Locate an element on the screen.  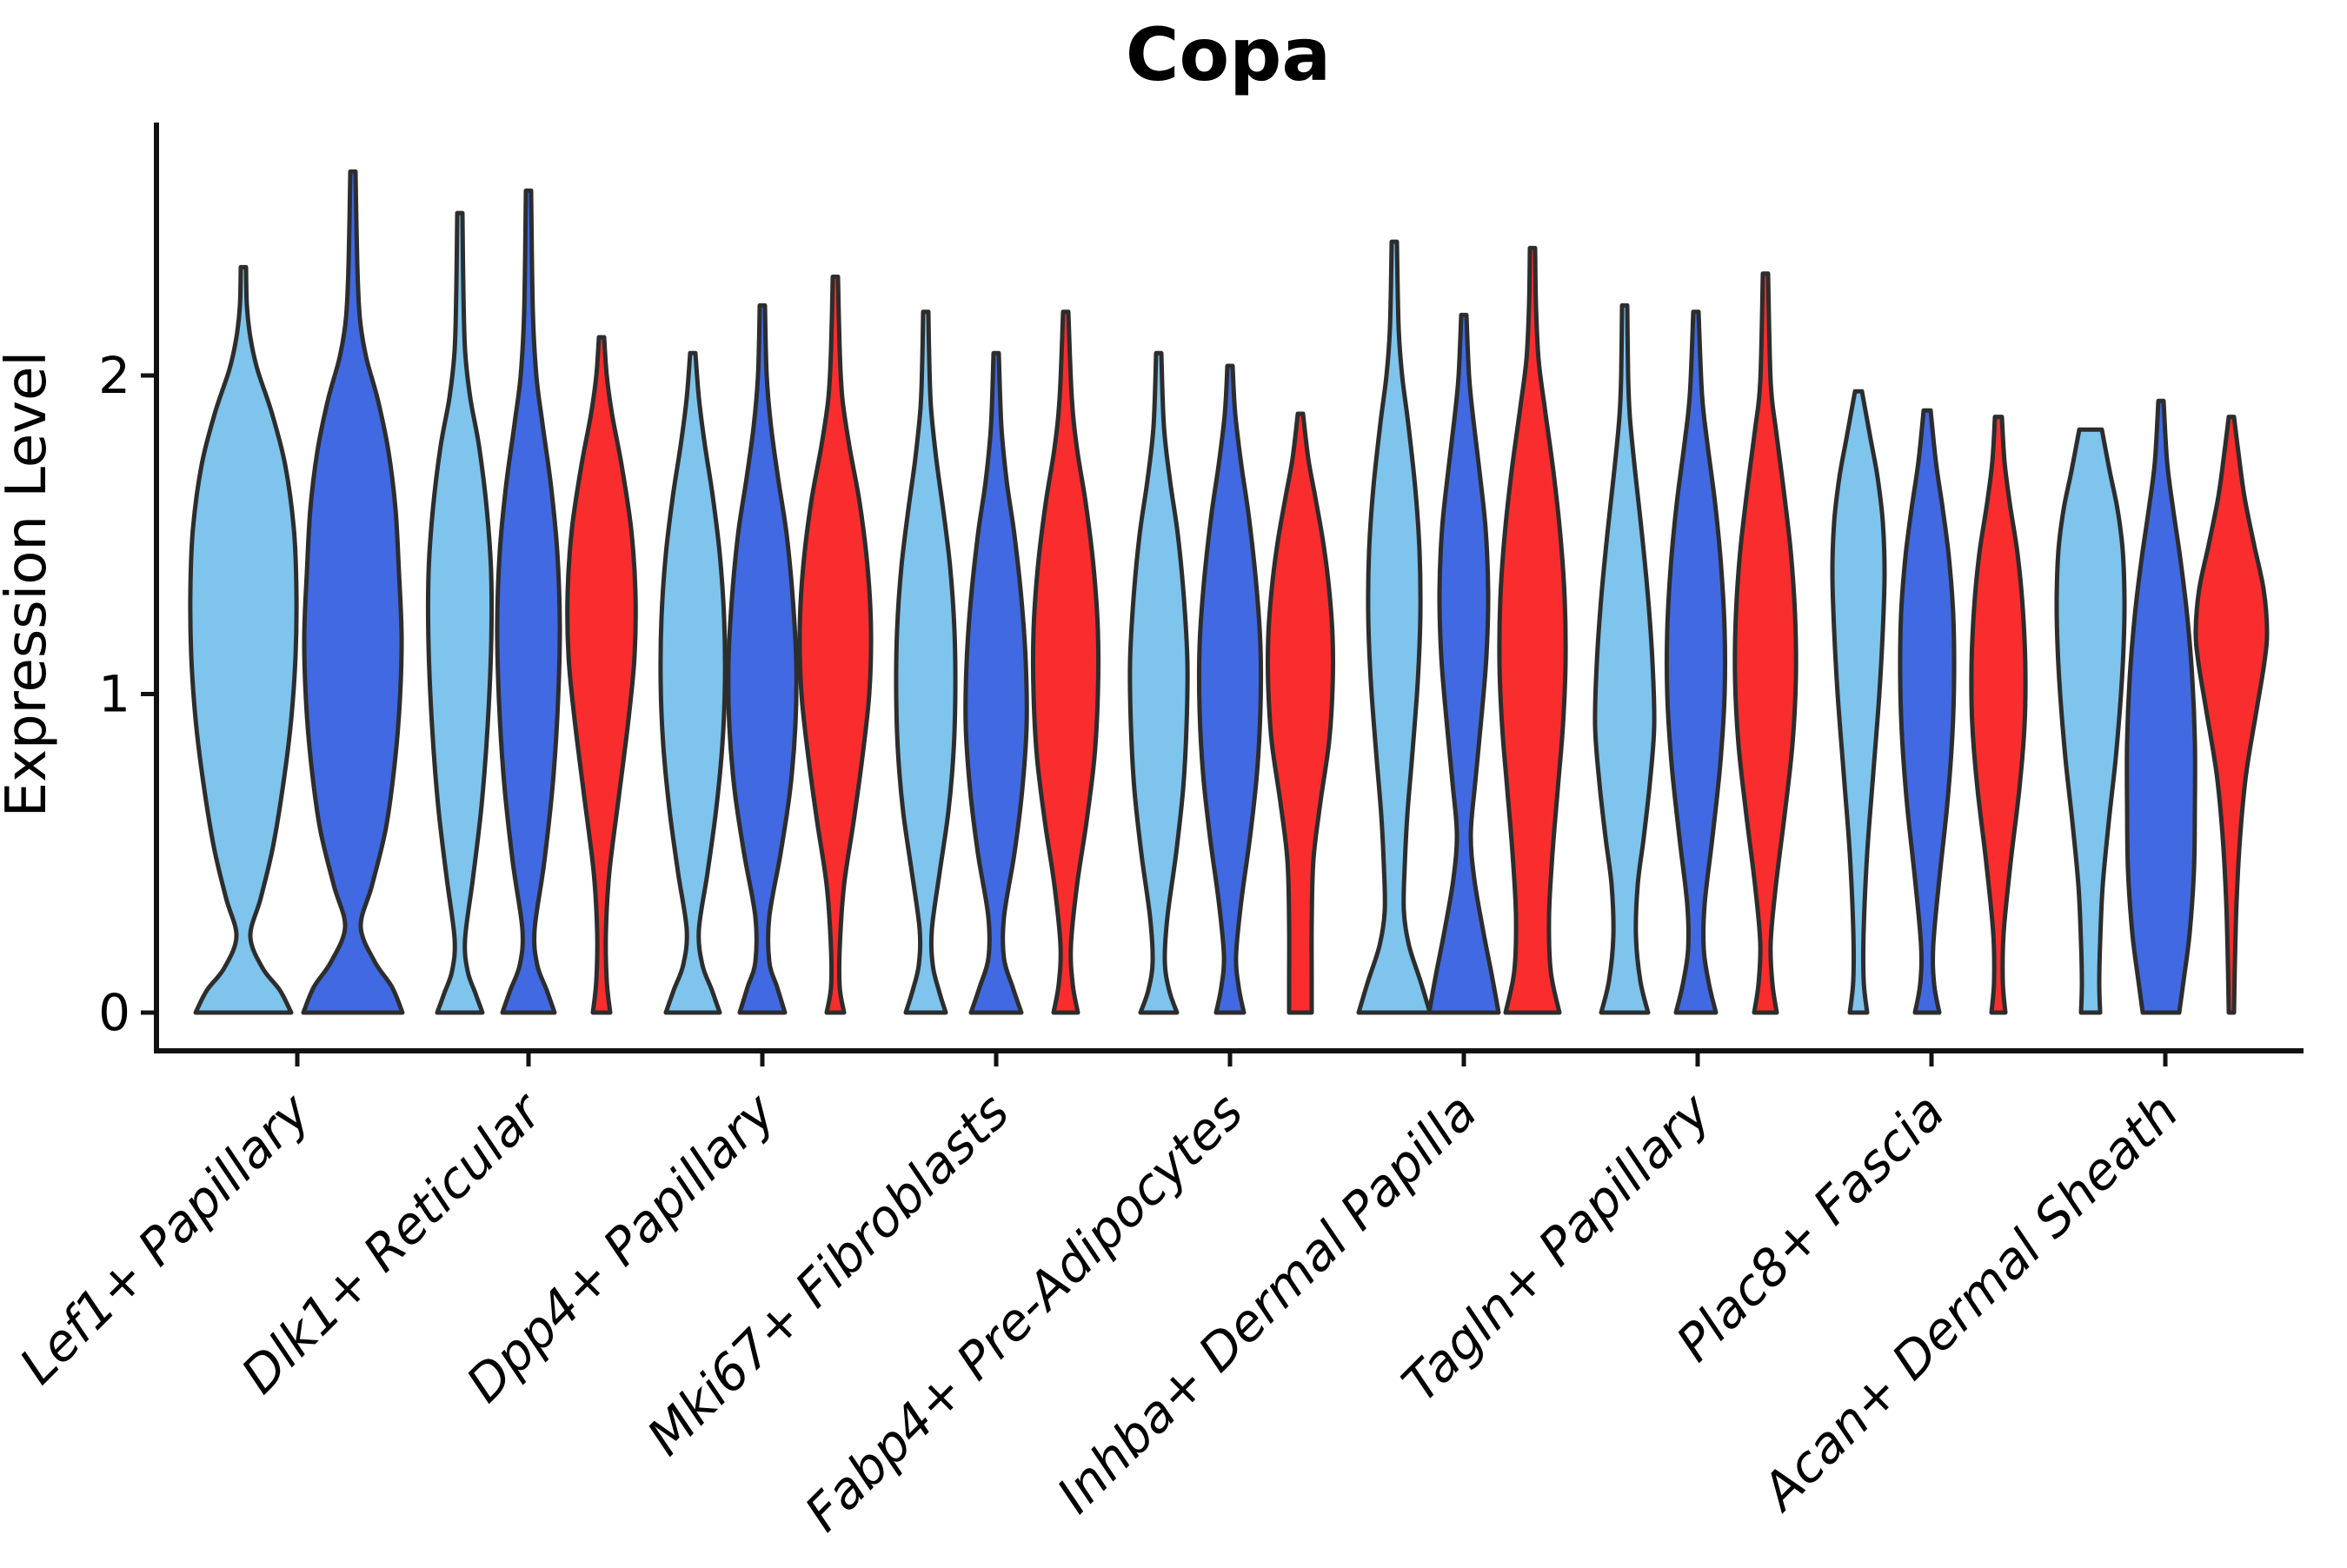
x-tick-label: Inhba+ Dermal Papilla is located at coordinates (1267, 1303).